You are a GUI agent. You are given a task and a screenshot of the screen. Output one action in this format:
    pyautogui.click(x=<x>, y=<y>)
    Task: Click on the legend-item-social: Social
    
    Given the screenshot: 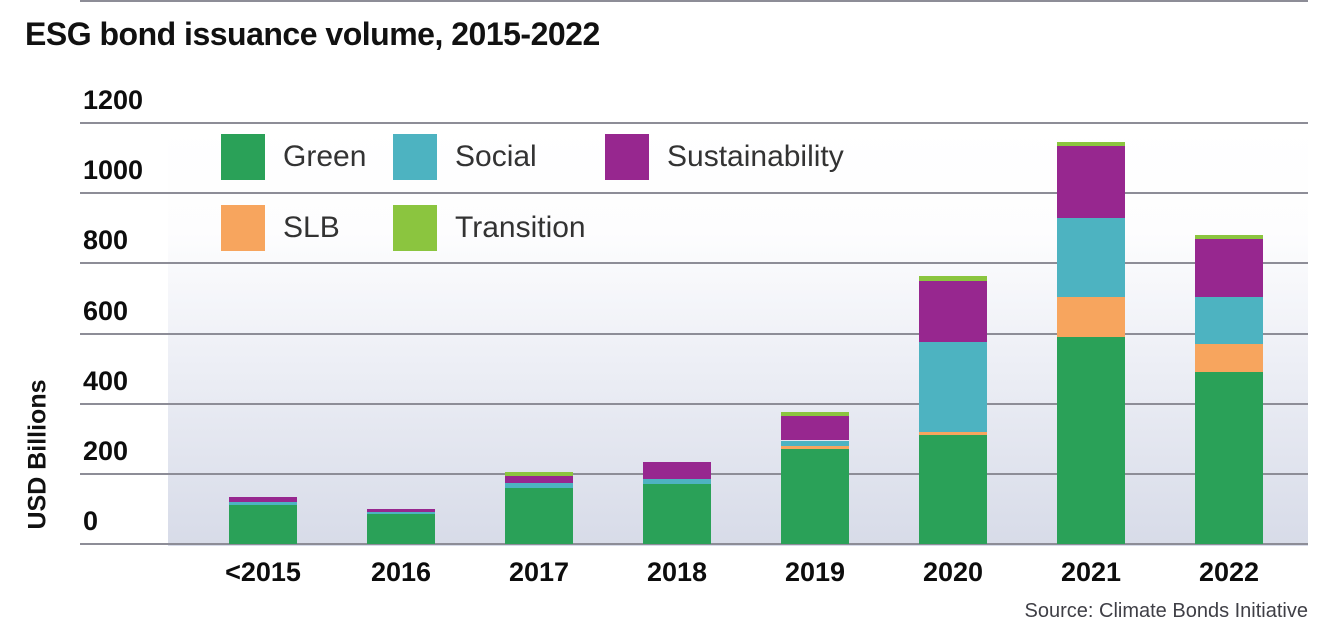 What is the action you would take?
    pyautogui.click(x=523, y=157)
    